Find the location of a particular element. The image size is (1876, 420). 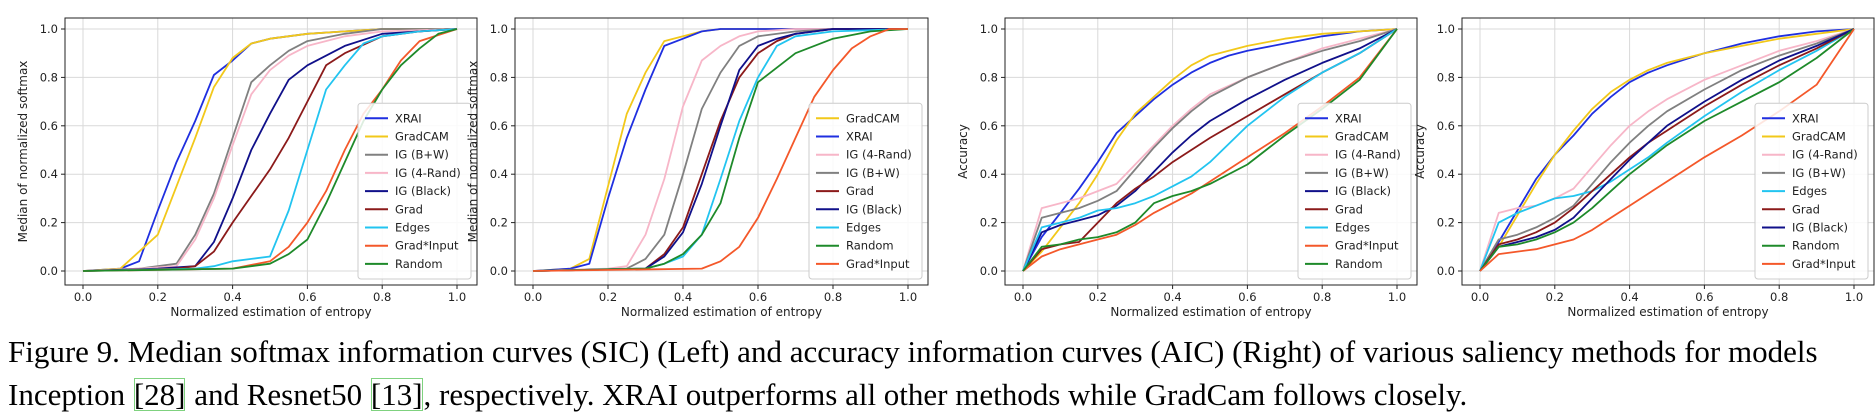

series-line-random is located at coordinates (270, 150).